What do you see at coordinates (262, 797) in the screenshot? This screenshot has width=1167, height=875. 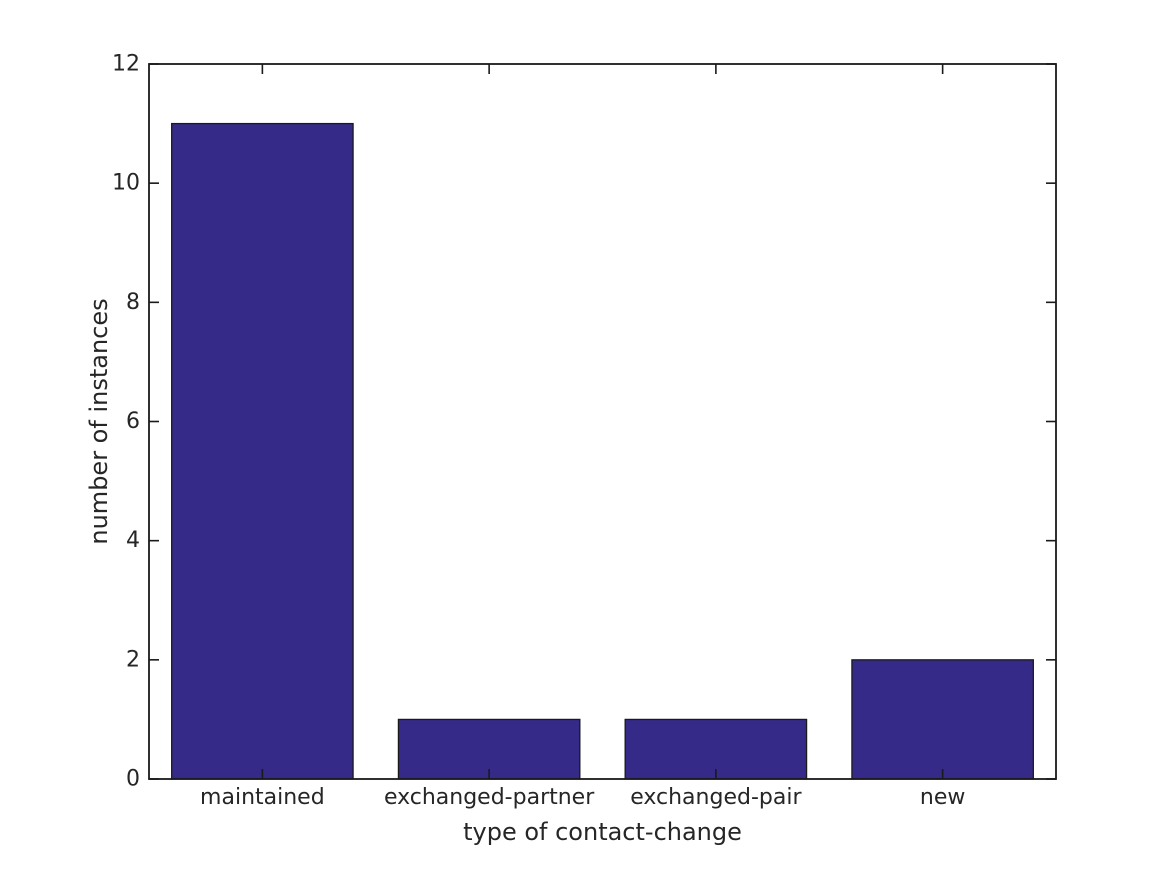 I see `x-tick-label-maintained: maintained` at bounding box center [262, 797].